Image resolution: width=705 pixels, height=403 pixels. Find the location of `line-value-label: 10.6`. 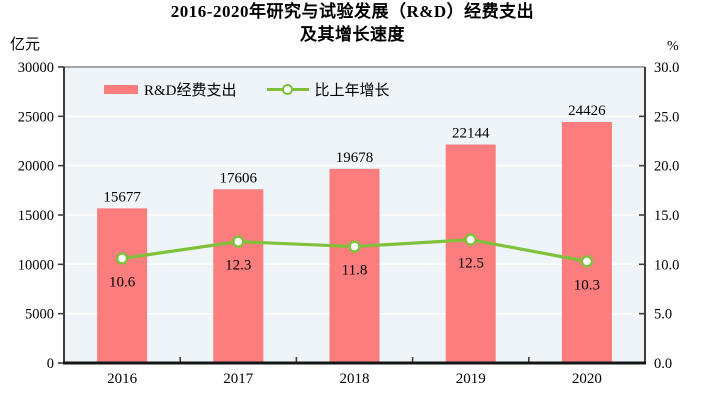

line-value-label: 10.6 is located at coordinates (122, 282).